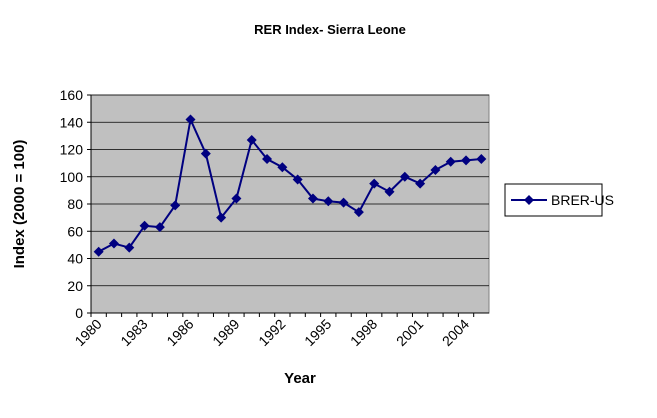 Image resolution: width=657 pixels, height=418 pixels. What do you see at coordinates (79, 313) in the screenshot?
I see `y-tick-label: 0` at bounding box center [79, 313].